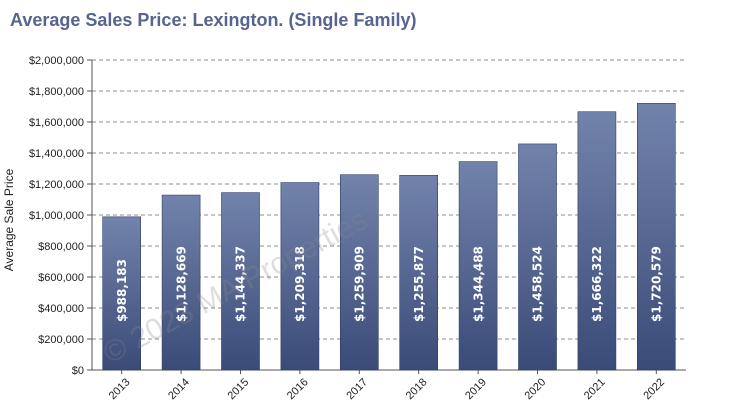 The image size is (730, 420). I want to click on y-tick-label: $2,000,000, so click(56, 61).